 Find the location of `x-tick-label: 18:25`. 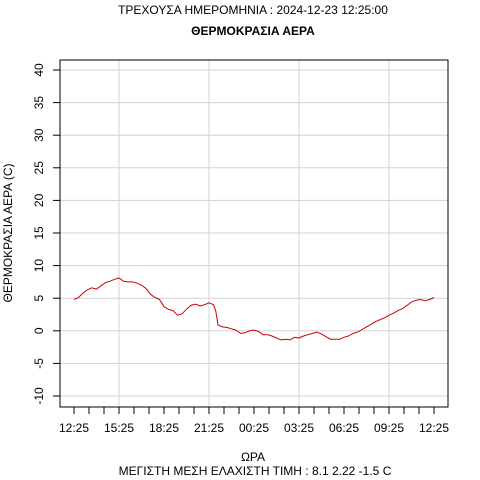

x-tick-label: 18:25 is located at coordinates (164, 428).